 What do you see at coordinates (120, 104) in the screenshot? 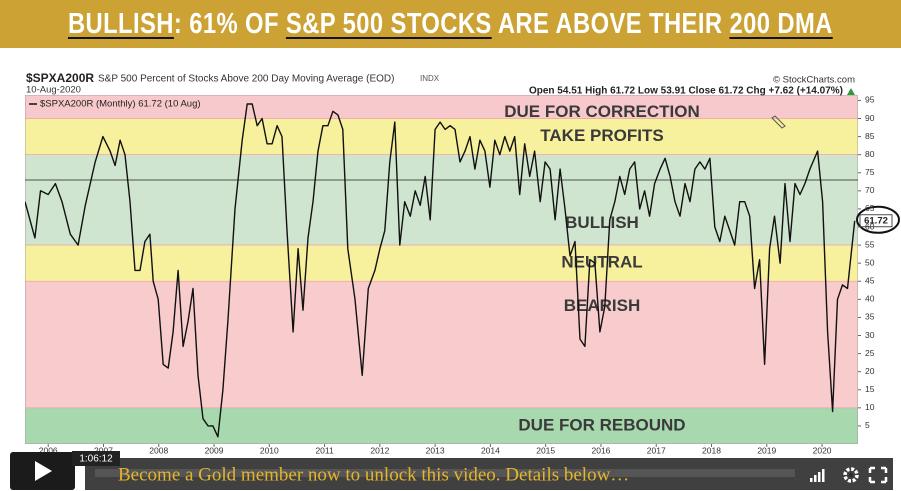
I see `legend-label: $SPXA200R (Monthly) 61.72 (10 Aug)` at bounding box center [120, 104].